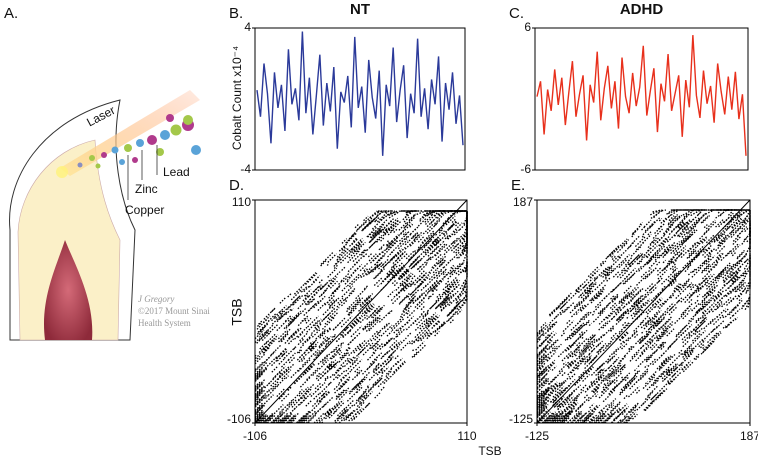 This screenshot has height=459, width=758. I want to click on x-tick-label: 187, so click(749, 436).